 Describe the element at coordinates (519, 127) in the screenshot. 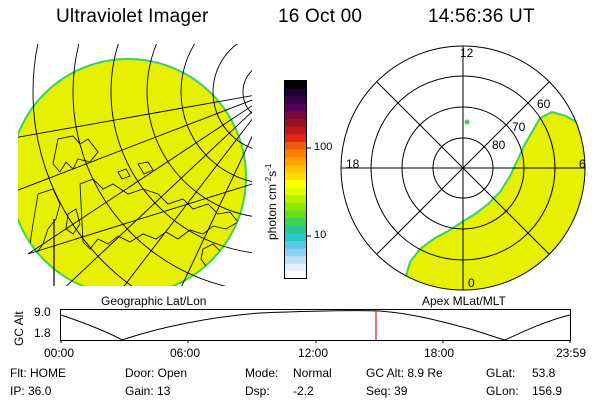

I see `mlat-label-70: 70` at that location.